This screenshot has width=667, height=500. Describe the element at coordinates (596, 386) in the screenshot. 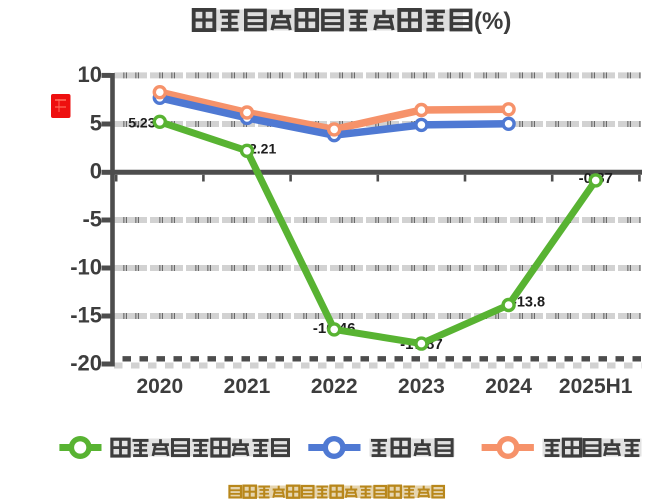

I see `svg-text: 2025H1` at that location.